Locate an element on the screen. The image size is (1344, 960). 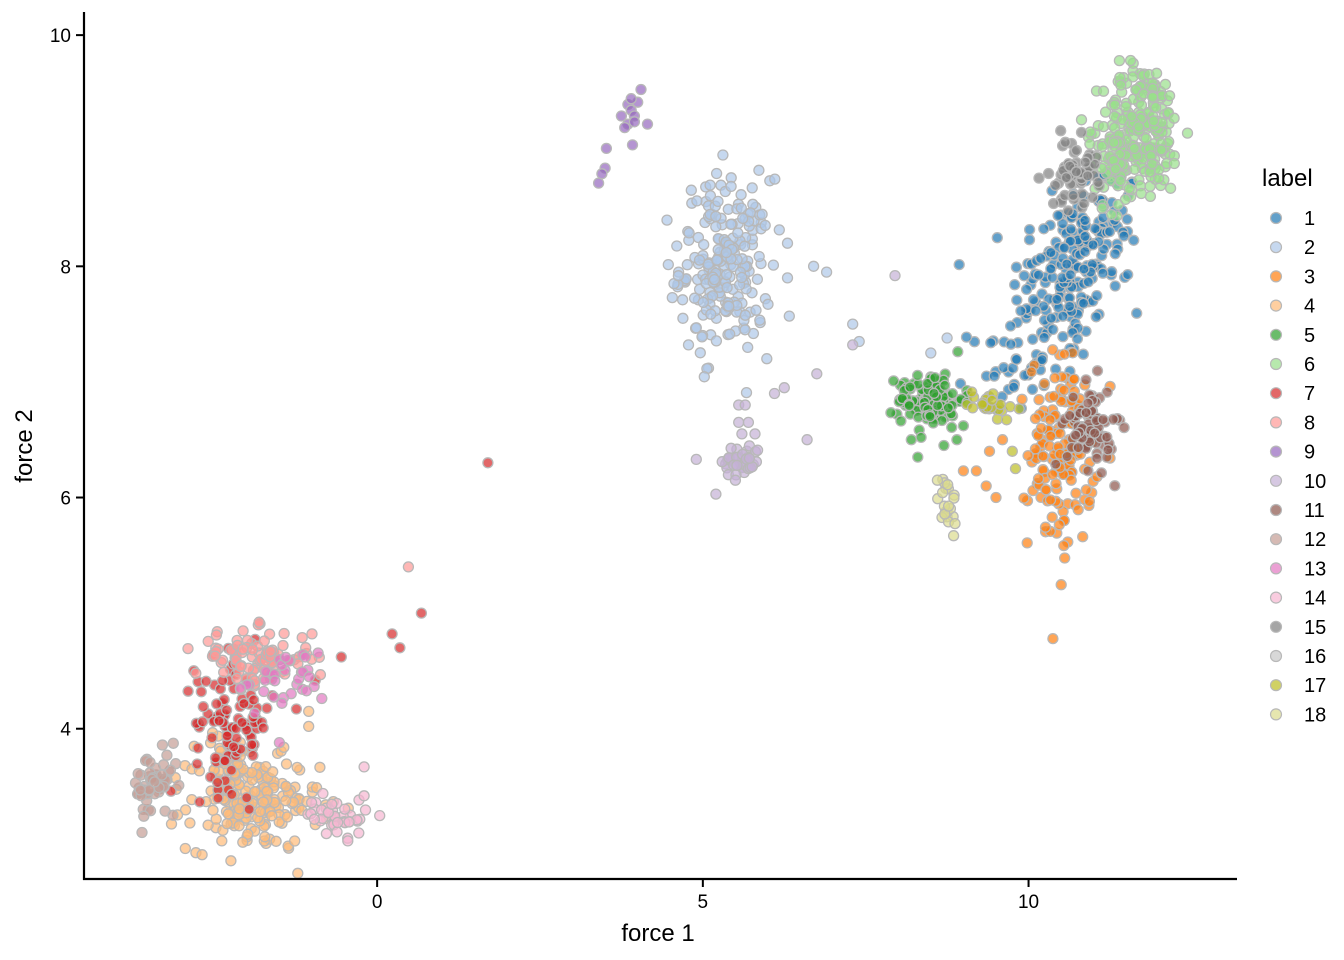
legend-item-3: 3 is located at coordinates (1292, 277).